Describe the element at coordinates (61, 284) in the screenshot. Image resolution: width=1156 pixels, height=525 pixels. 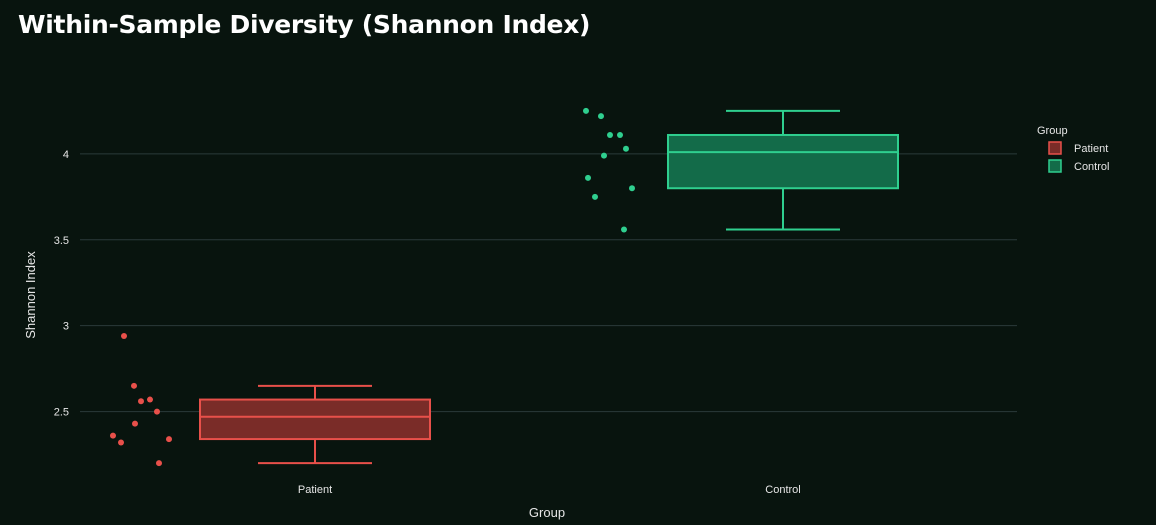
I see `y-axis-ticks: 2.5 3 3.5 4` at that location.